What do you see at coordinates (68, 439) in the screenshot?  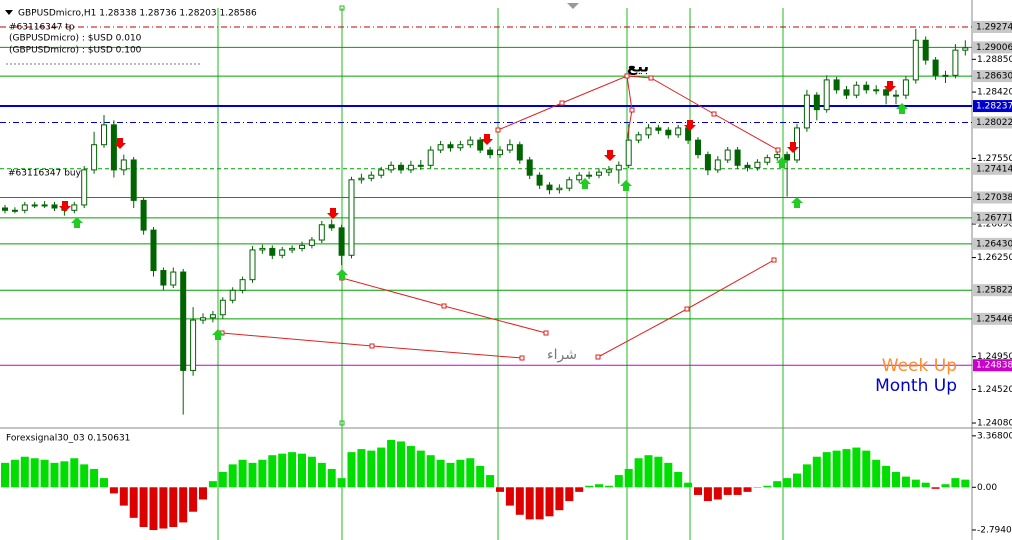 I see `indicator-title: Forexsignal30_03 0.150631` at bounding box center [68, 439].